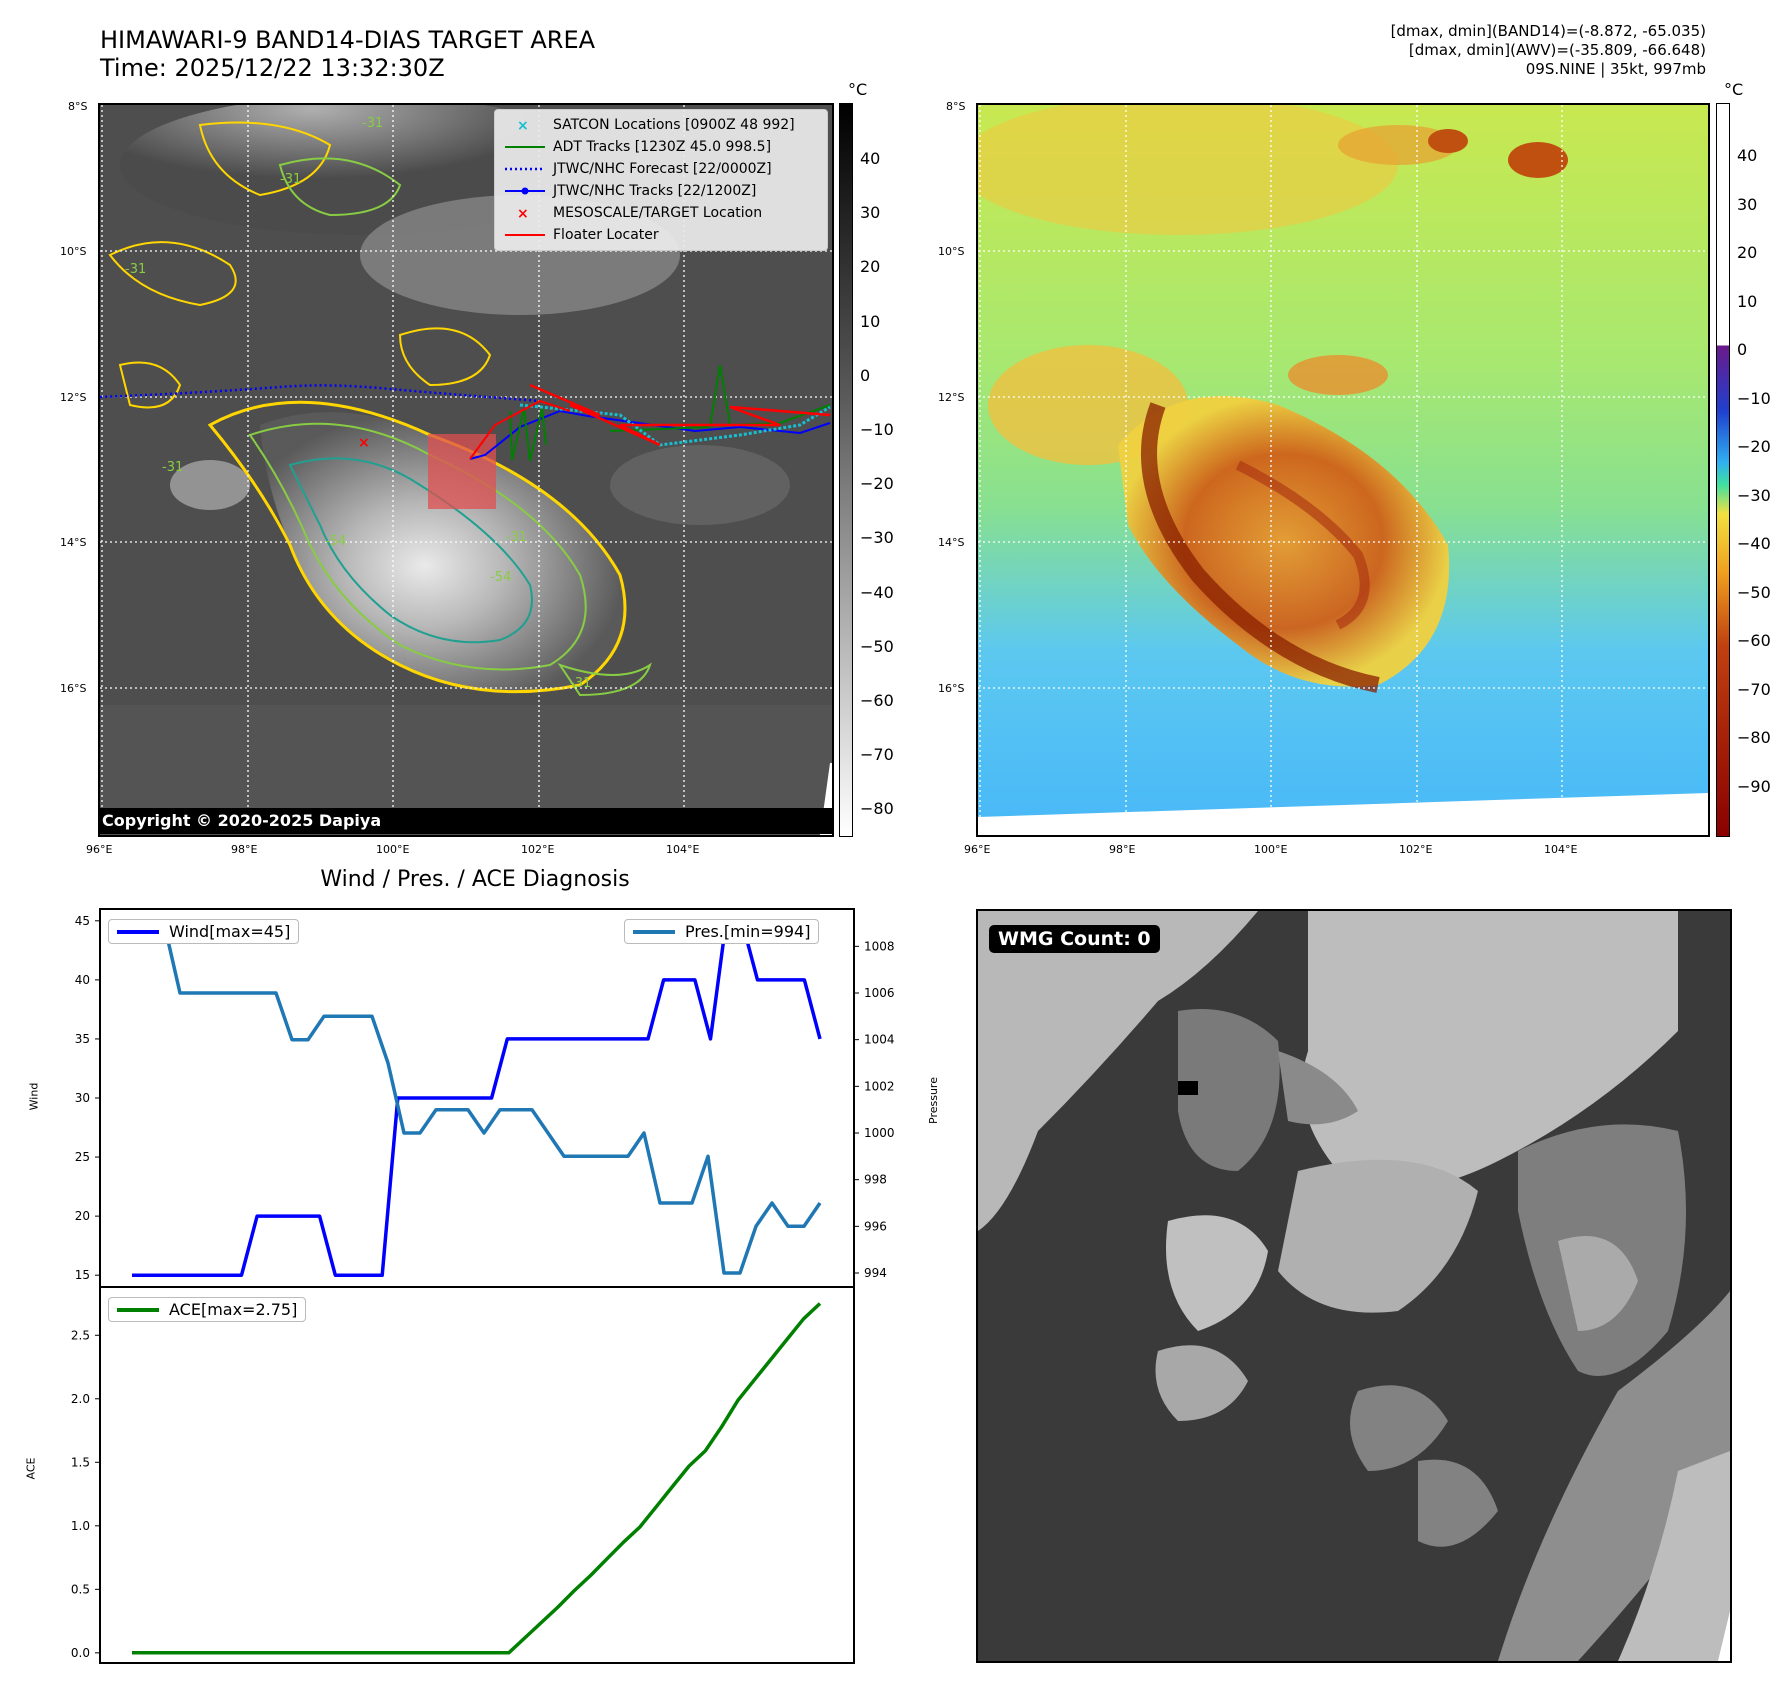 The image size is (1792, 1692). I want to click on colorbar-unit: °C, so click(858, 89).